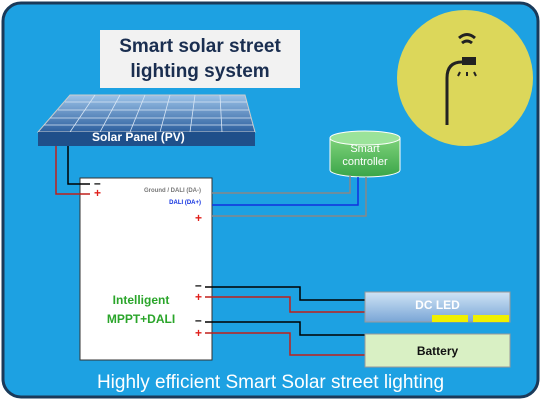 The image size is (541, 400). Describe the element at coordinates (141, 309) in the screenshot. I see `mppt-label: Intelligent MPPT+DALI` at that location.